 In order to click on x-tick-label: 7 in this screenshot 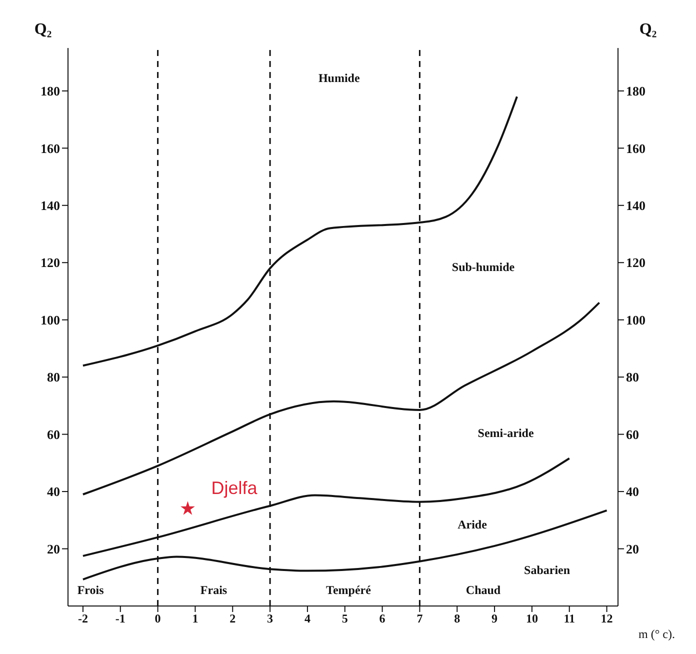, I will do `click(419, 619)`.